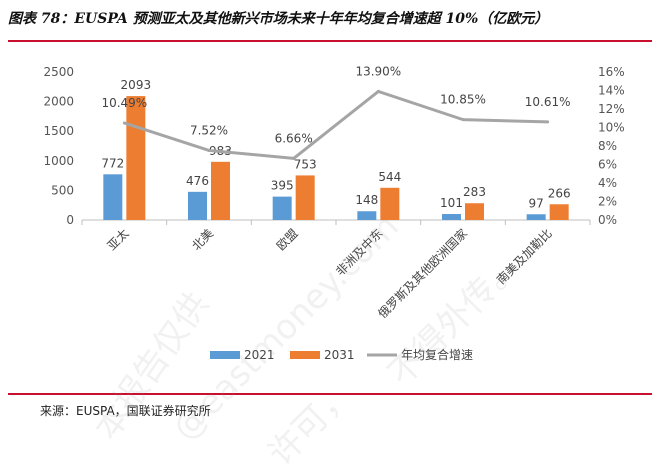 The height and width of the screenshot is (475, 660). Describe the element at coordinates (58, 72) in the screenshot. I see `y-tick-label: 2500` at that location.